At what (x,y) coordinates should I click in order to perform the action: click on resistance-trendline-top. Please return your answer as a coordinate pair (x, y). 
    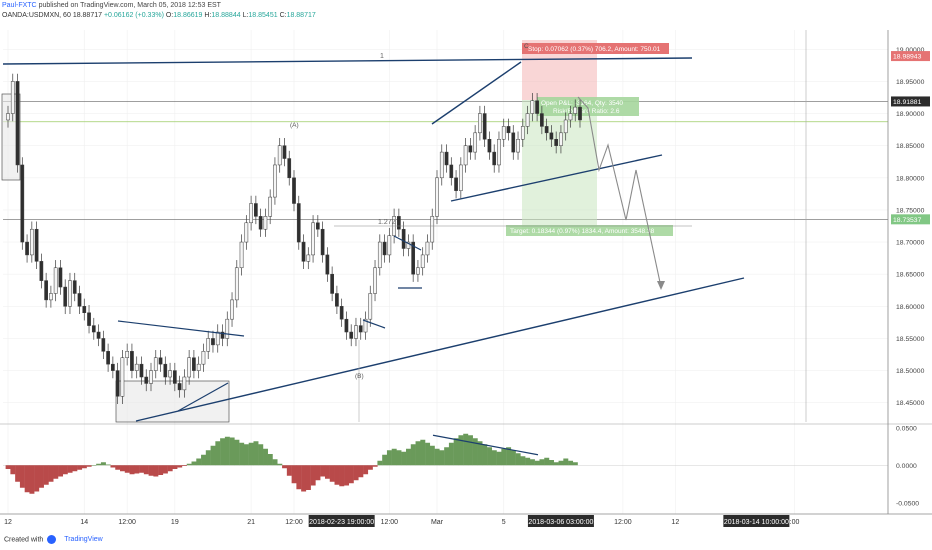
    Looking at the image, I should click on (347, 61).